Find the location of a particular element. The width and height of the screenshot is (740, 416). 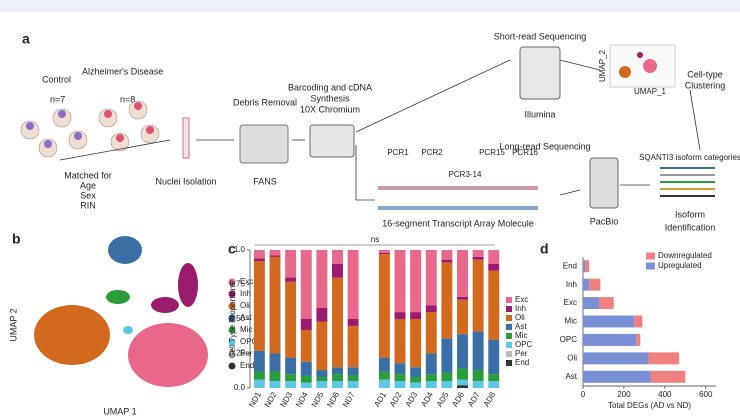

y-tick-label: Ast is located at coordinates (571, 376).